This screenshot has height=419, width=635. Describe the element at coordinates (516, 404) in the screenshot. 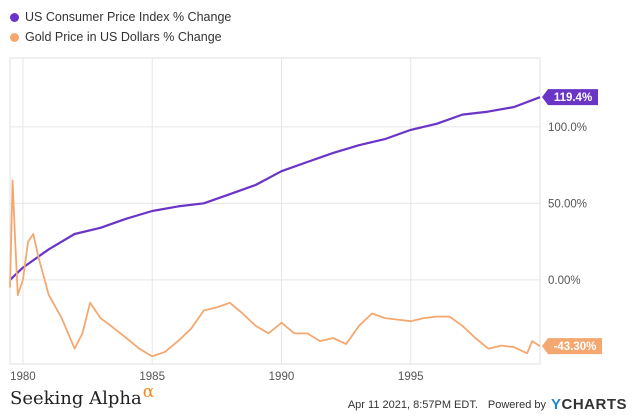

I see `powered-by-text: Powered by` at that location.